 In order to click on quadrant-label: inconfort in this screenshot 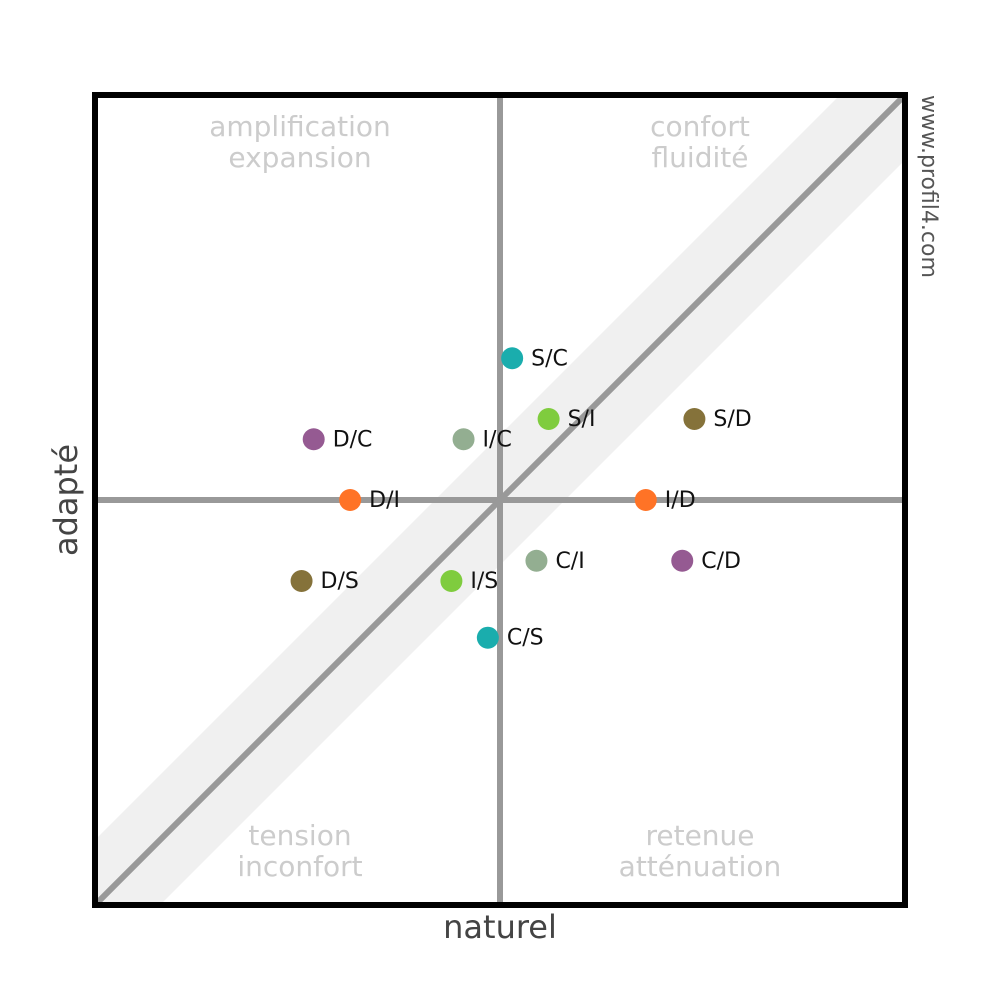, I will do `click(299, 866)`.